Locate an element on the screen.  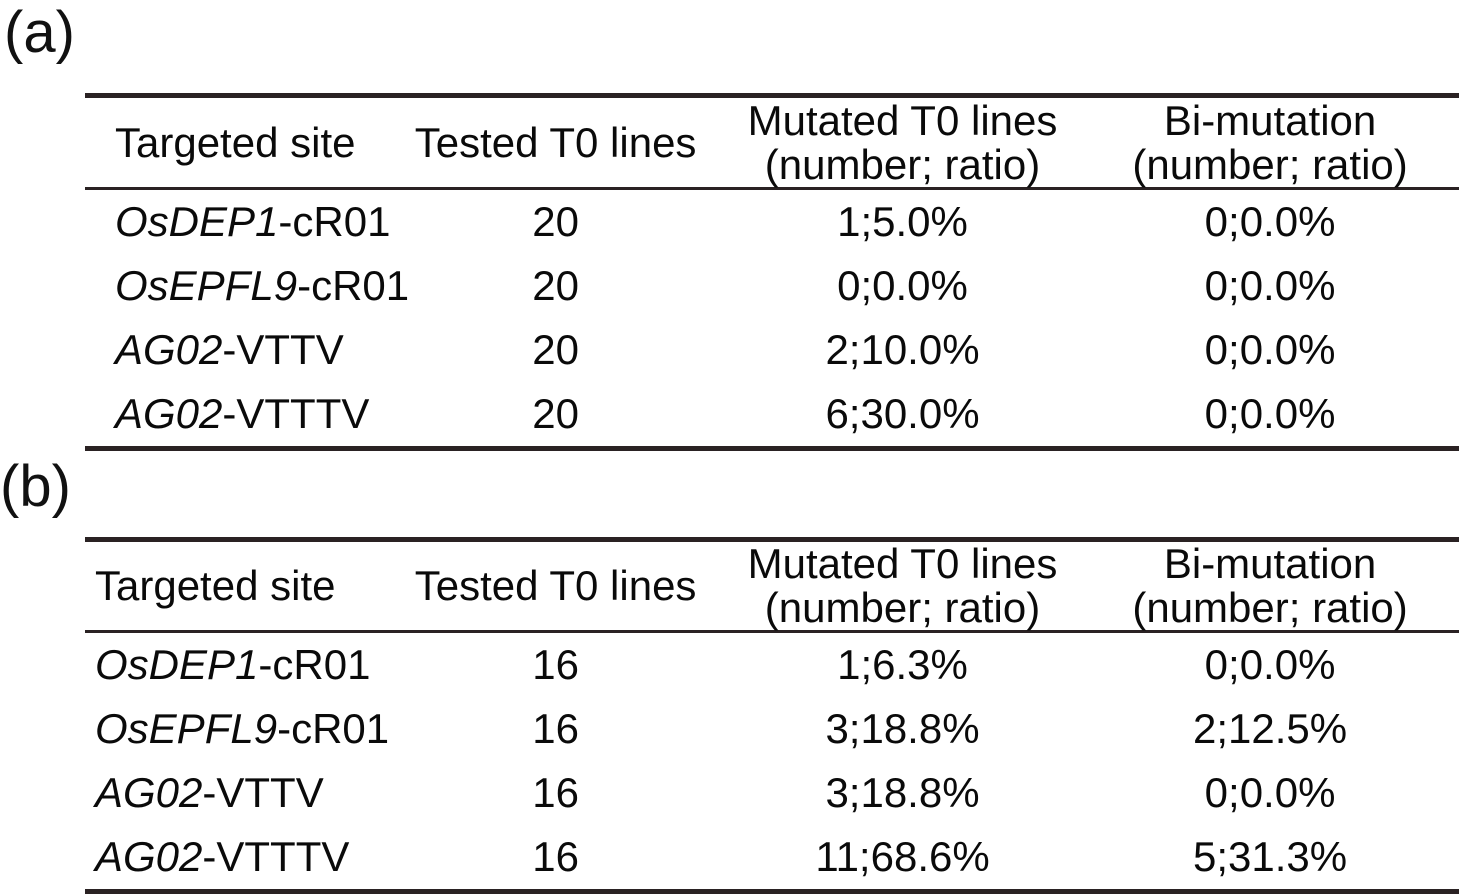
cell-mutated: 1;5.0% is located at coordinates (902, 221).